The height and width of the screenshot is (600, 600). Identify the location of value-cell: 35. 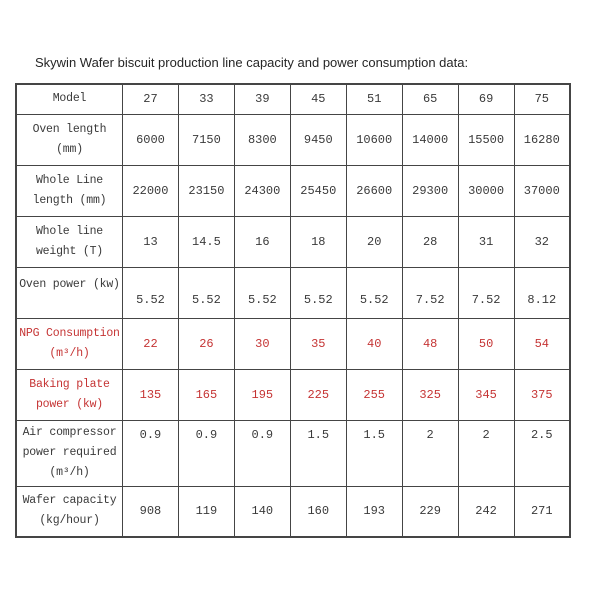
(318, 343).